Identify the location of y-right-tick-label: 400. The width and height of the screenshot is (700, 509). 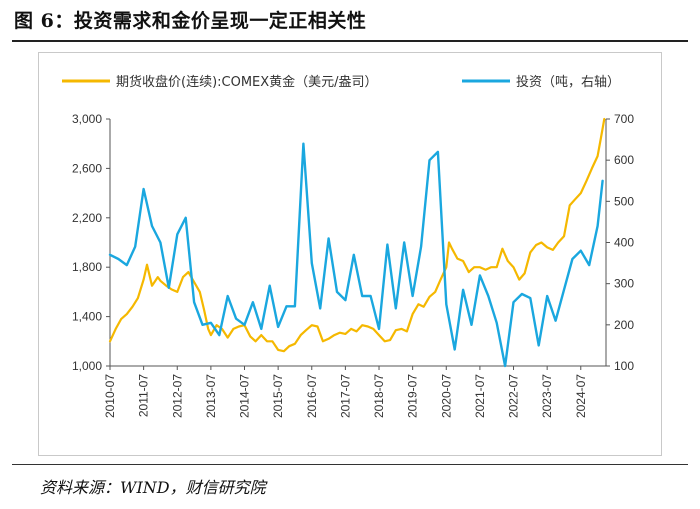
(624, 243).